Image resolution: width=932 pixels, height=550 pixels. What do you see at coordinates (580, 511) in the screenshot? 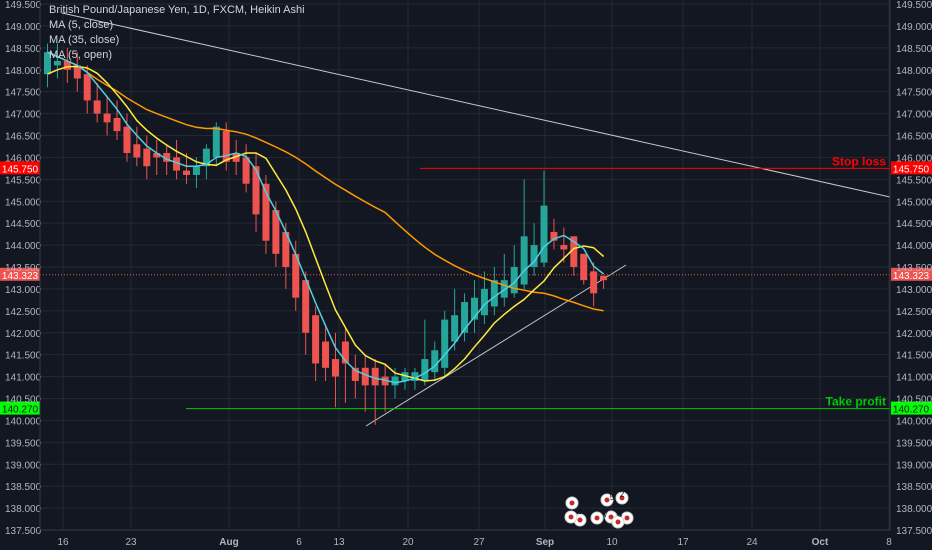
I see `event-count-label: 3` at bounding box center [580, 511].